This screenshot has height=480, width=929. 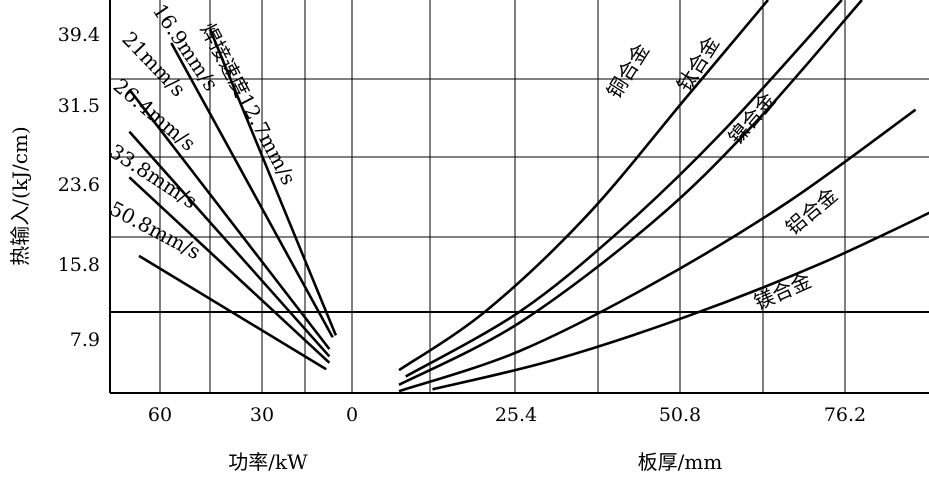 What do you see at coordinates (782, 291) in the screenshot?
I see `alloy-curve-label: 镁合金` at bounding box center [782, 291].